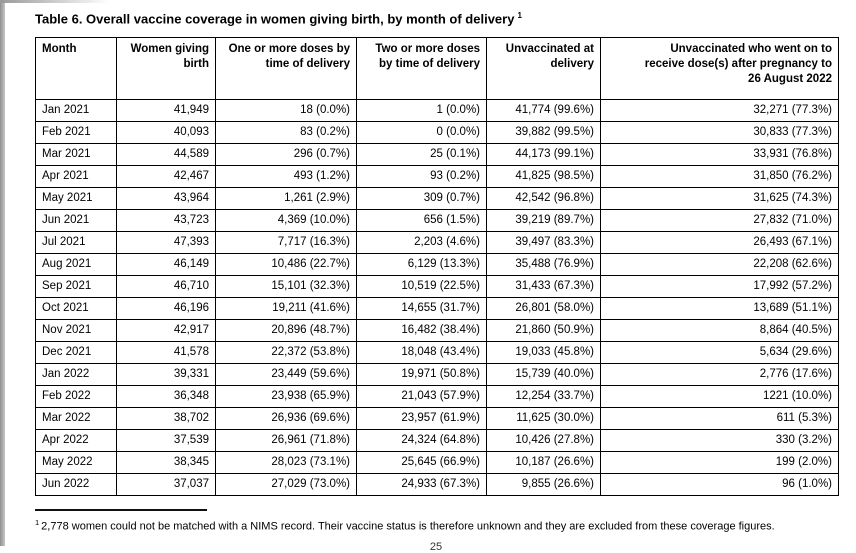 Image resolution: width=856 pixels, height=553 pixels. What do you see at coordinates (543, 309) in the screenshot?
I see `value-cell: 26,801 (58.0%)` at bounding box center [543, 309].